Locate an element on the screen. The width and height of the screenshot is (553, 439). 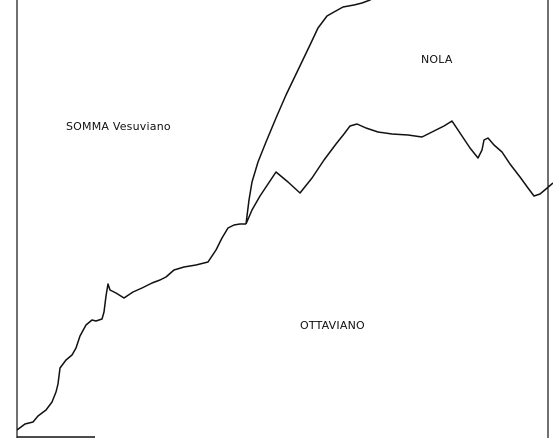
region-label-nola: NOLA is located at coordinates (437, 59).